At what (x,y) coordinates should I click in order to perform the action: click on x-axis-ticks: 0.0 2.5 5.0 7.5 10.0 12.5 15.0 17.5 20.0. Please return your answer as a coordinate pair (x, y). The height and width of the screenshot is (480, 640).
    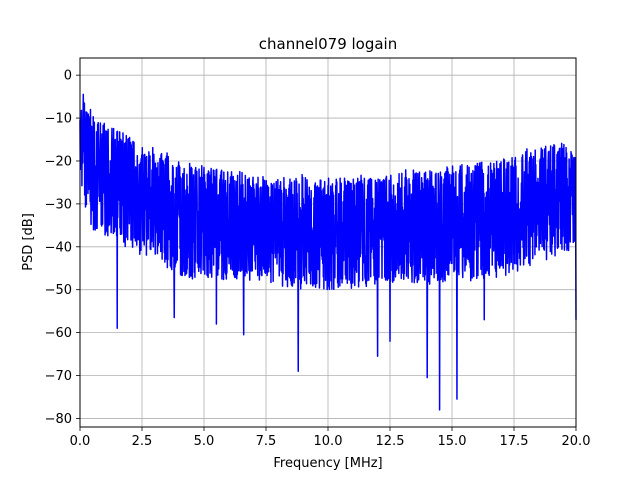
    Looking at the image, I should click on (330, 438).